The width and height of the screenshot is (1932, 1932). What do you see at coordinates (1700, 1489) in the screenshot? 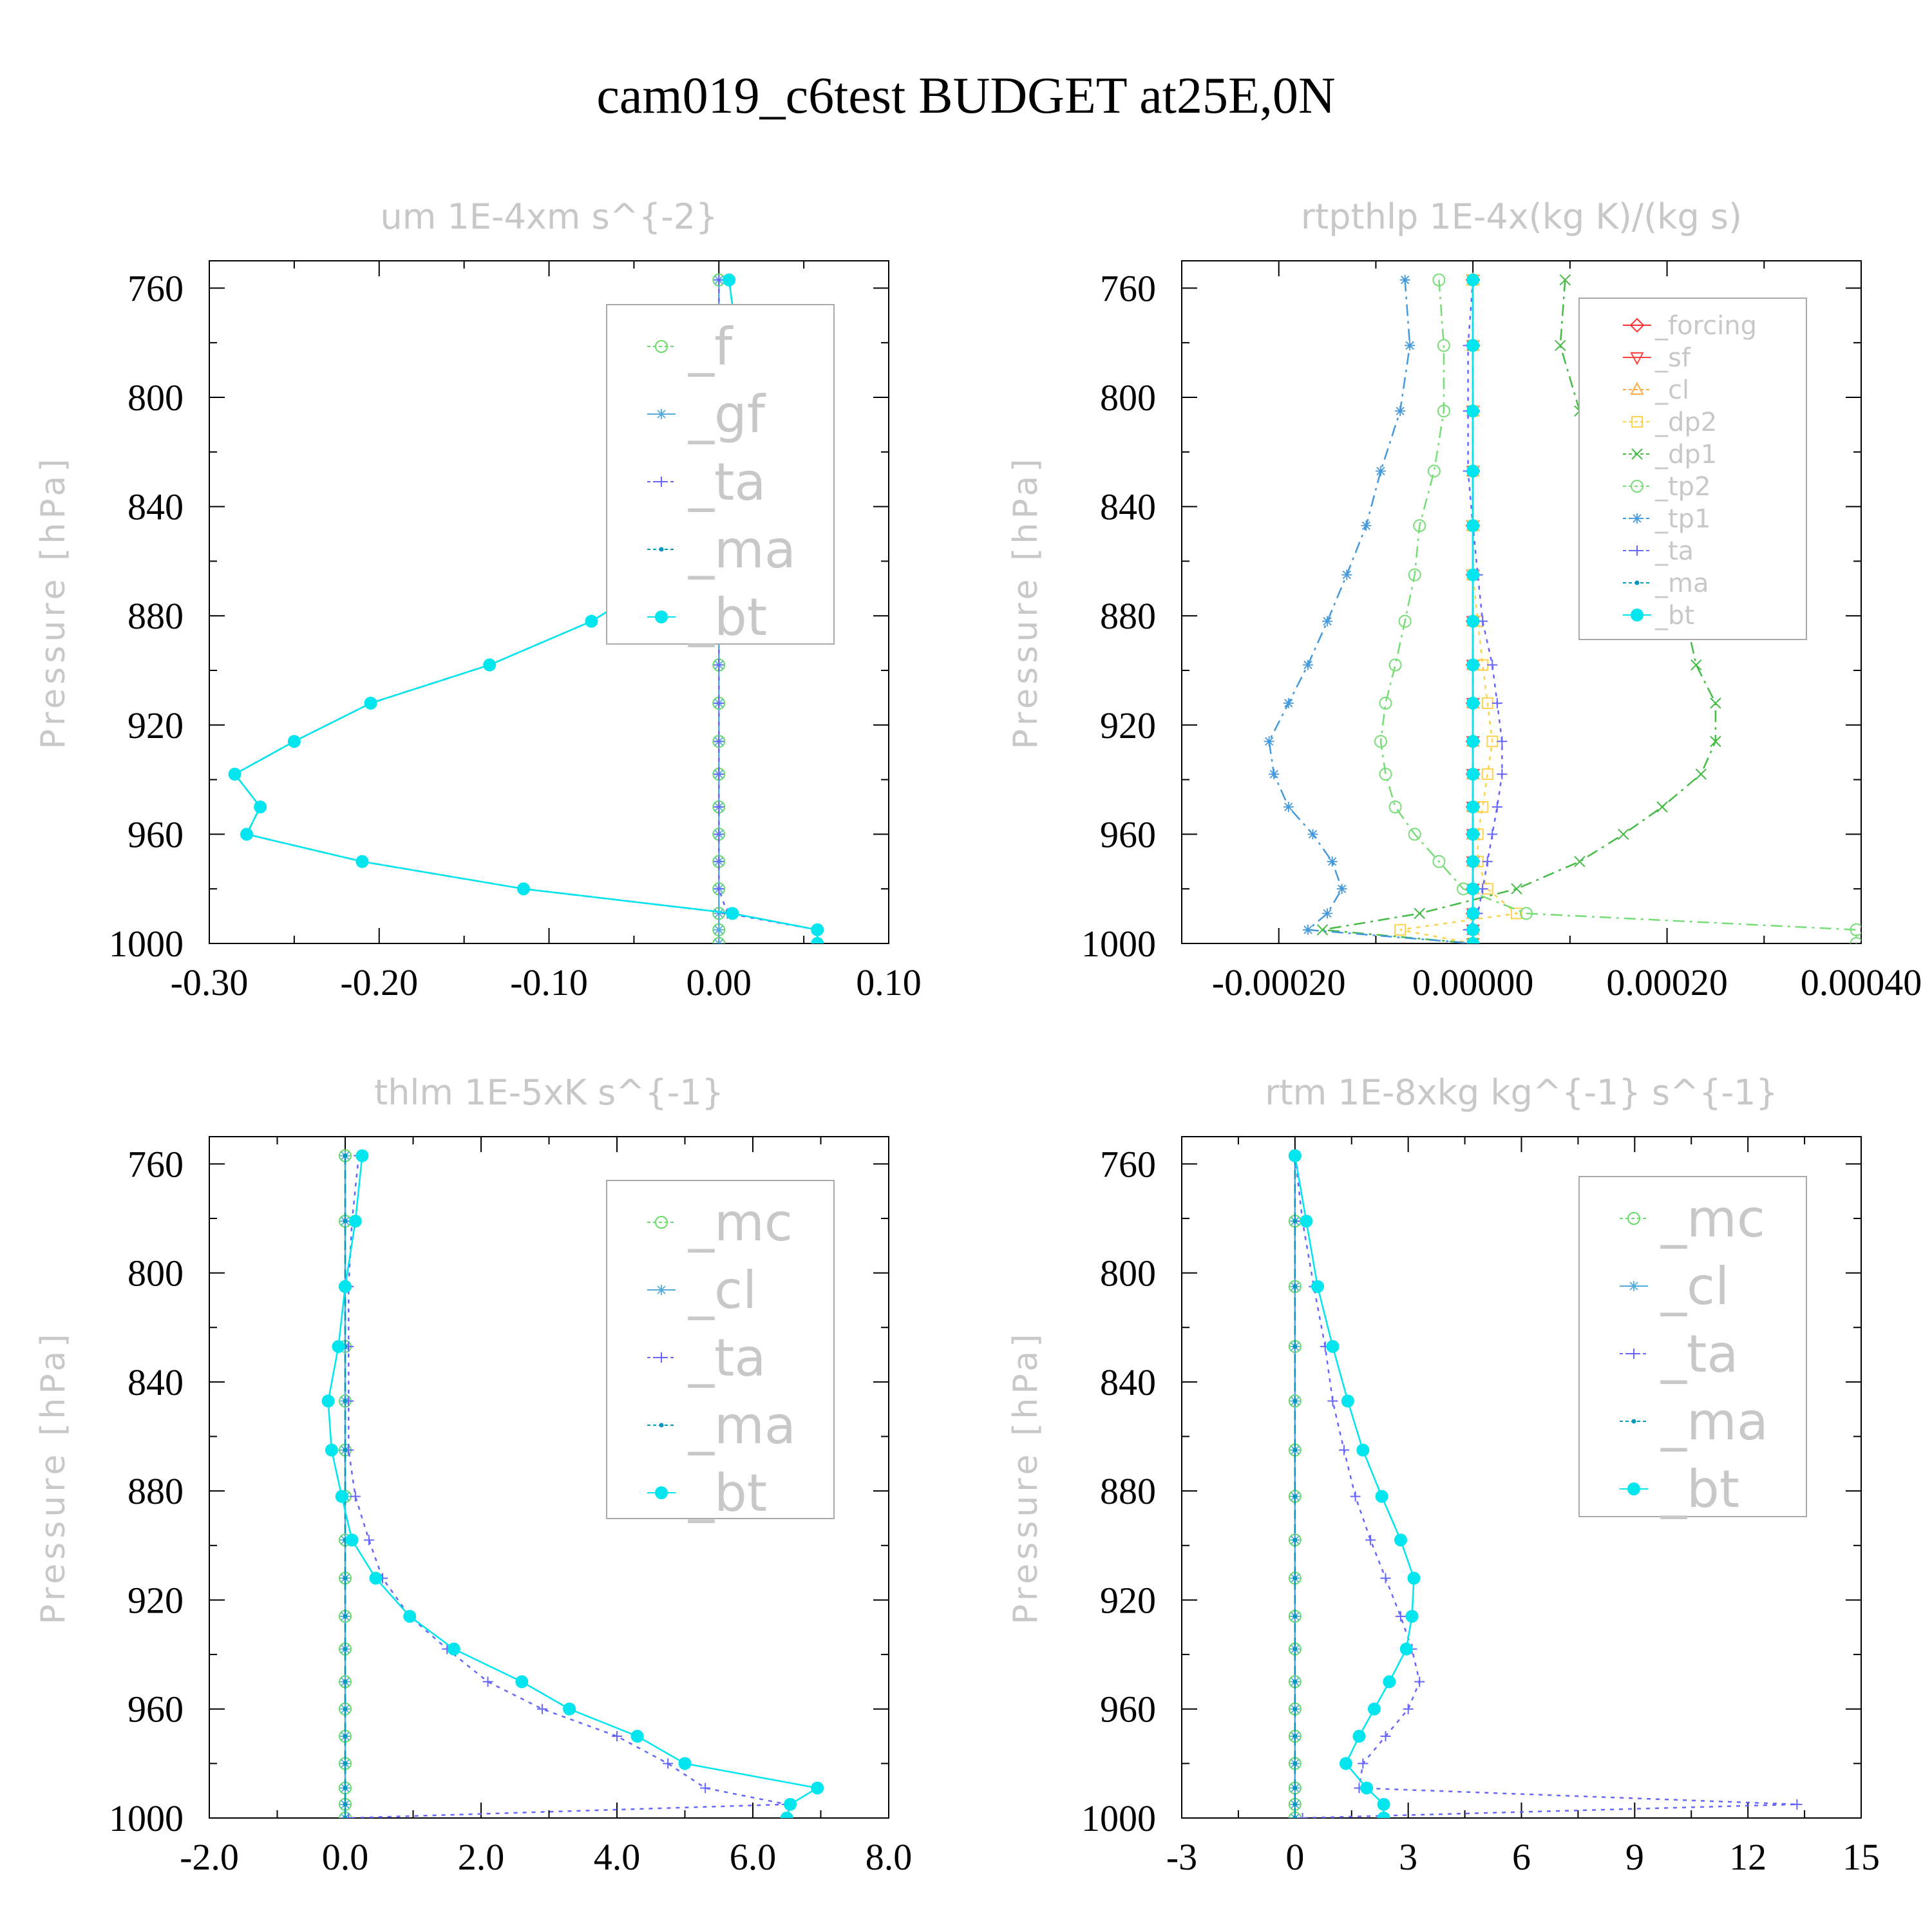
I see `legend-label: _bt` at bounding box center [1700, 1489].